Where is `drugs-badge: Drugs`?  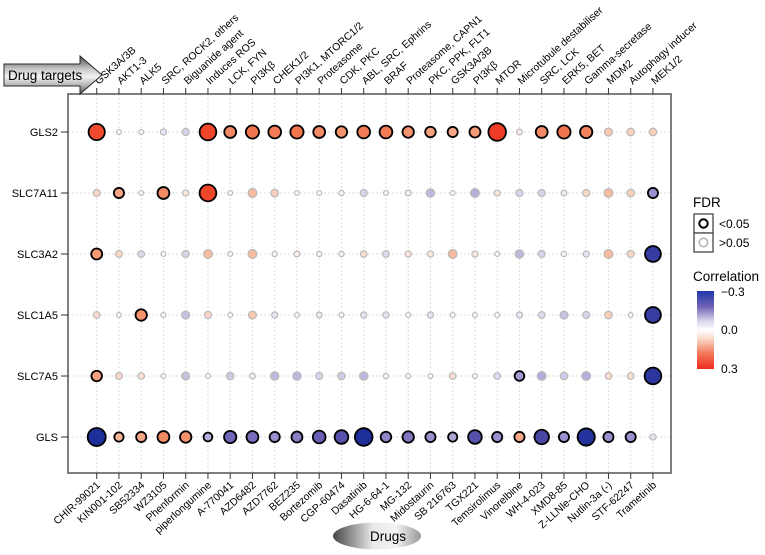
drugs-badge: Drugs is located at coordinates (377, 536).